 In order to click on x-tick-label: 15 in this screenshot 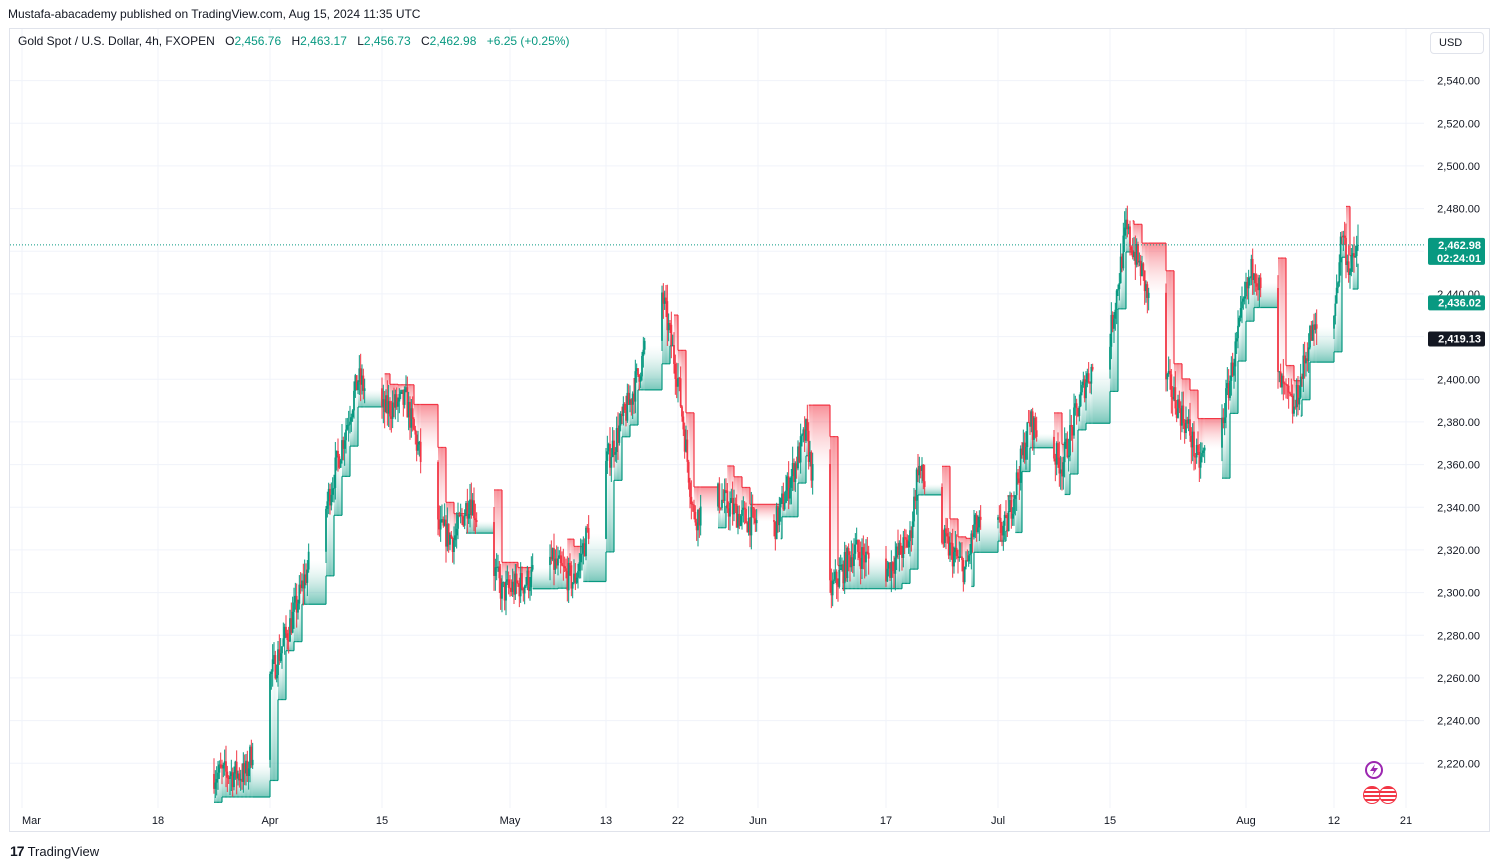, I will do `click(1110, 821)`.